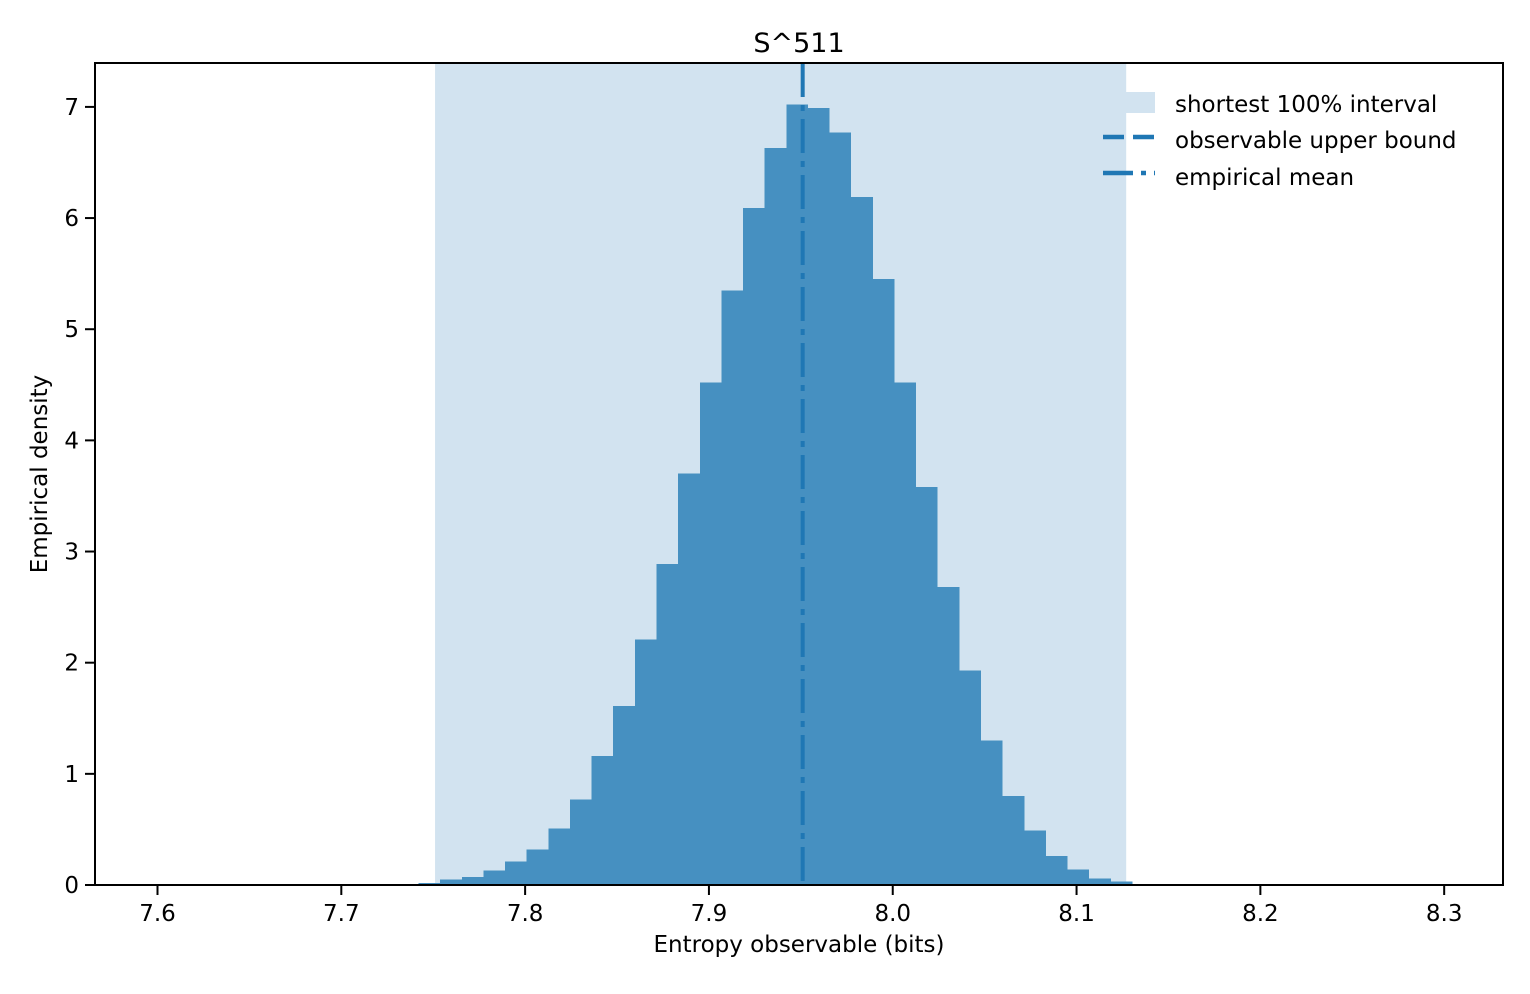 Image resolution: width=1530 pixels, height=994 pixels. I want to click on y-tick-label: 3, so click(71, 553).